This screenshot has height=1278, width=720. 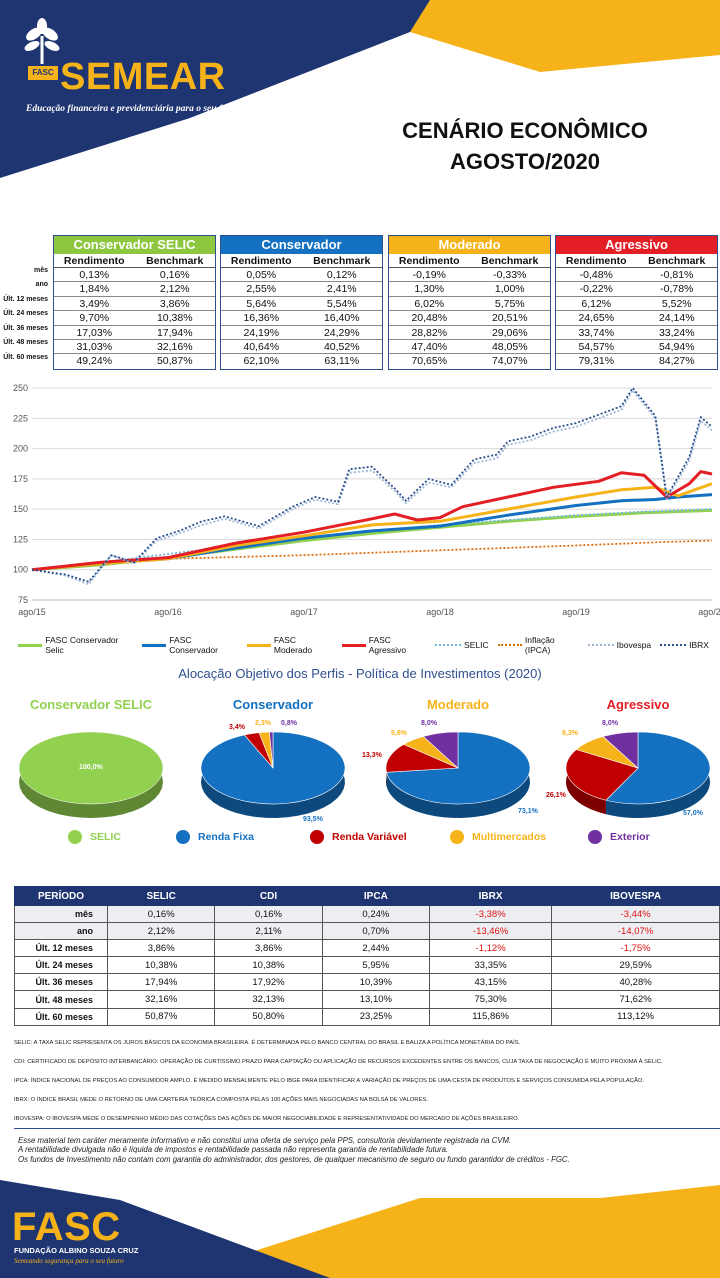 What do you see at coordinates (174, 318) in the screenshot?
I see `profile-value: 10,38%` at bounding box center [174, 318].